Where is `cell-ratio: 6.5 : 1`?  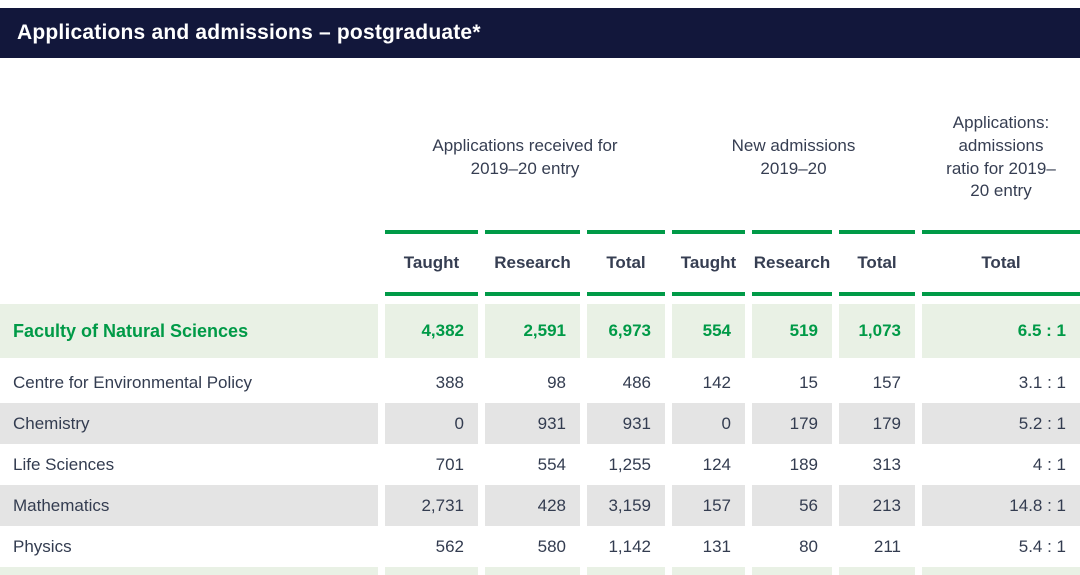 cell-ratio: 6.5 : 1 is located at coordinates (1001, 331).